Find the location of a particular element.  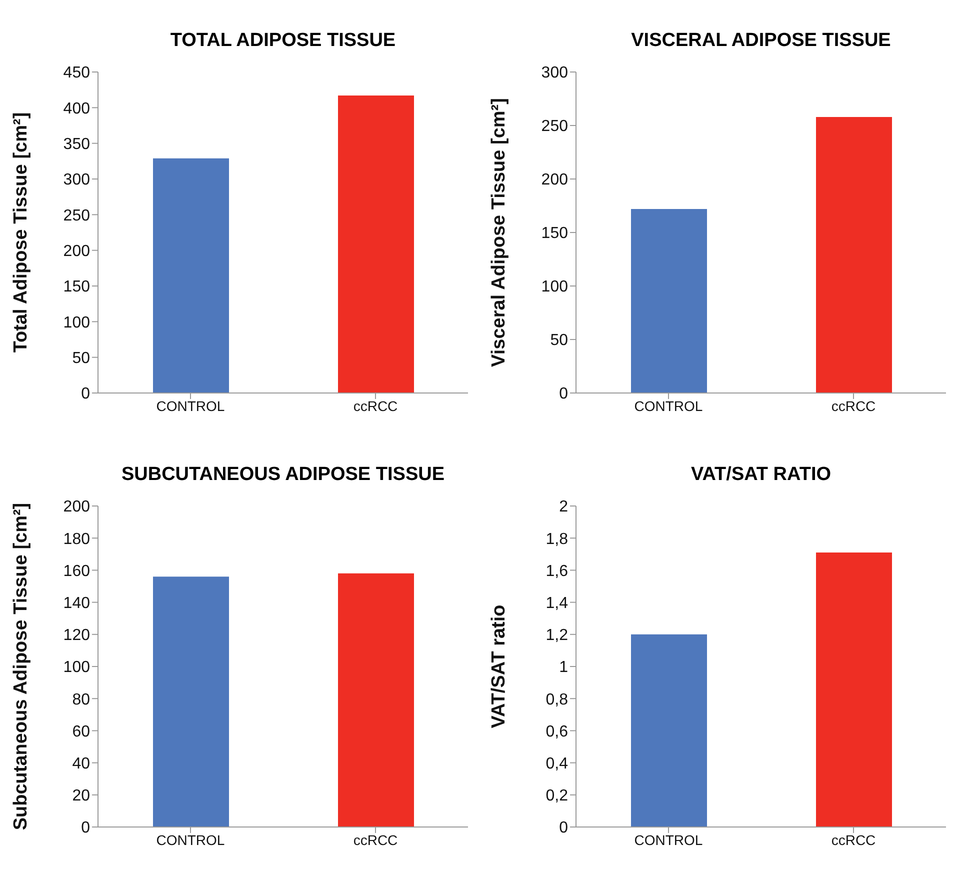

y-tick-label: 20 is located at coordinates (81, 796).